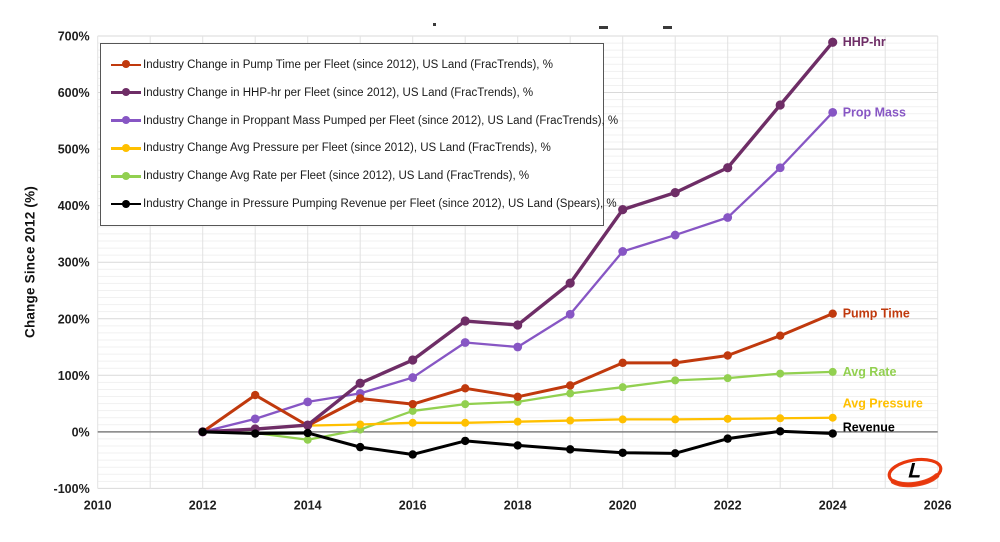  I want to click on logo-swoosh-icon, so click(915, 472).